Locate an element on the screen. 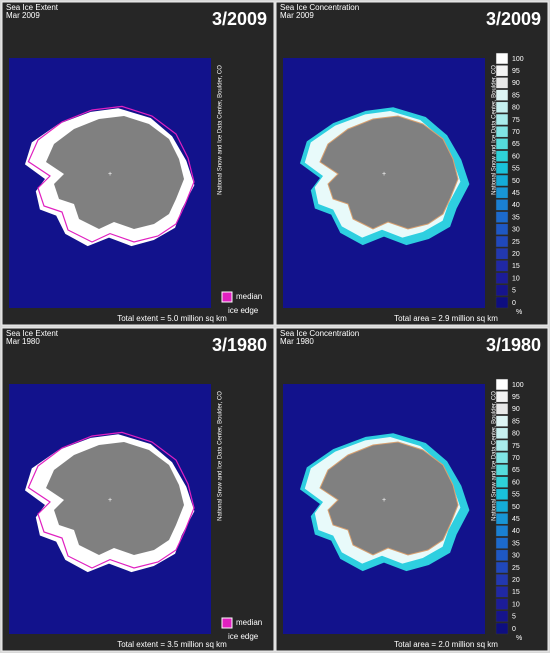 The image size is (550, 653). scale-label: 25 is located at coordinates (516, 242).